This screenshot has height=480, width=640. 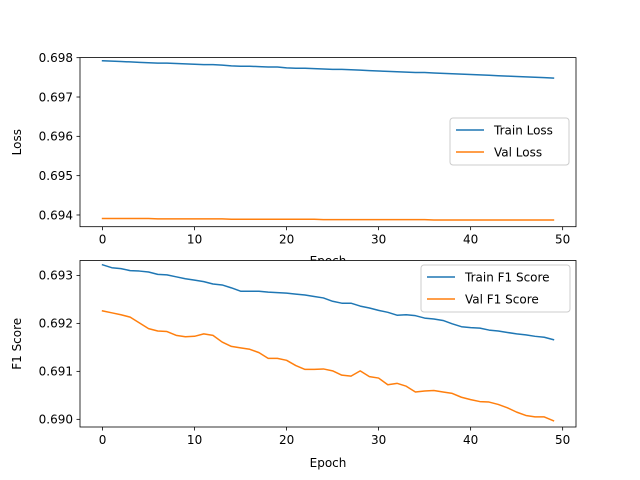 I want to click on f1-y-tick-label: 0.691, so click(x=56, y=372).